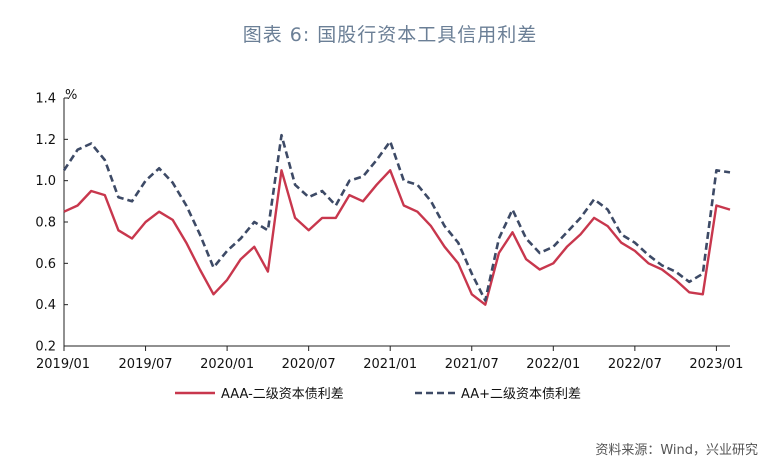 This screenshot has height=475, width=780. What do you see at coordinates (521, 394) in the screenshot?
I see `legend-label-2: AA+二级资本债利差` at bounding box center [521, 394].